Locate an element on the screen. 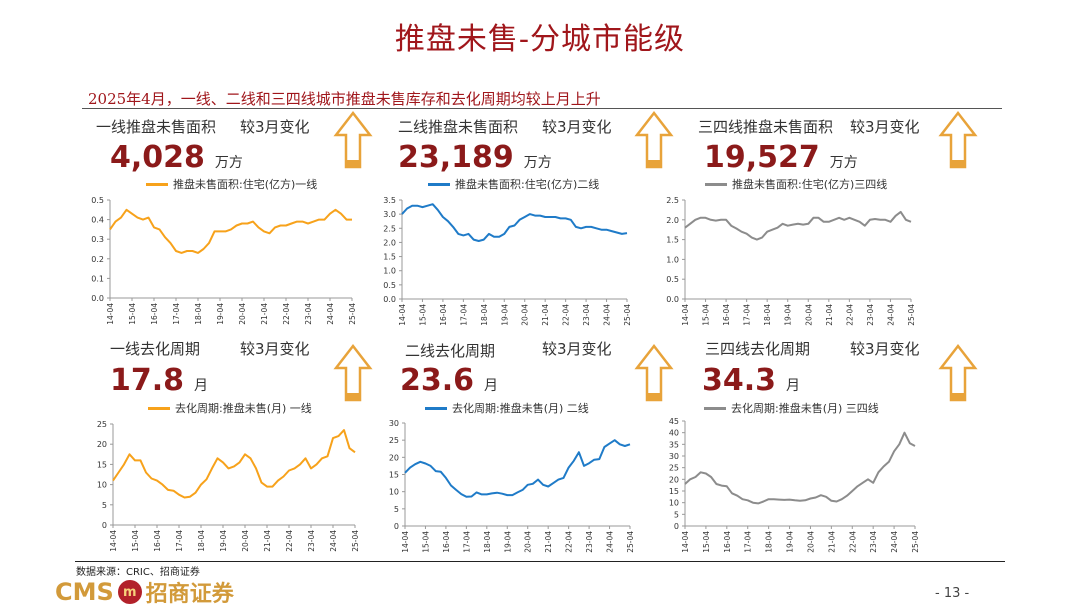 Image resolution: width=1080 pixels, height=608 pixels. y-tick-label: 10 is located at coordinates (674, 503).